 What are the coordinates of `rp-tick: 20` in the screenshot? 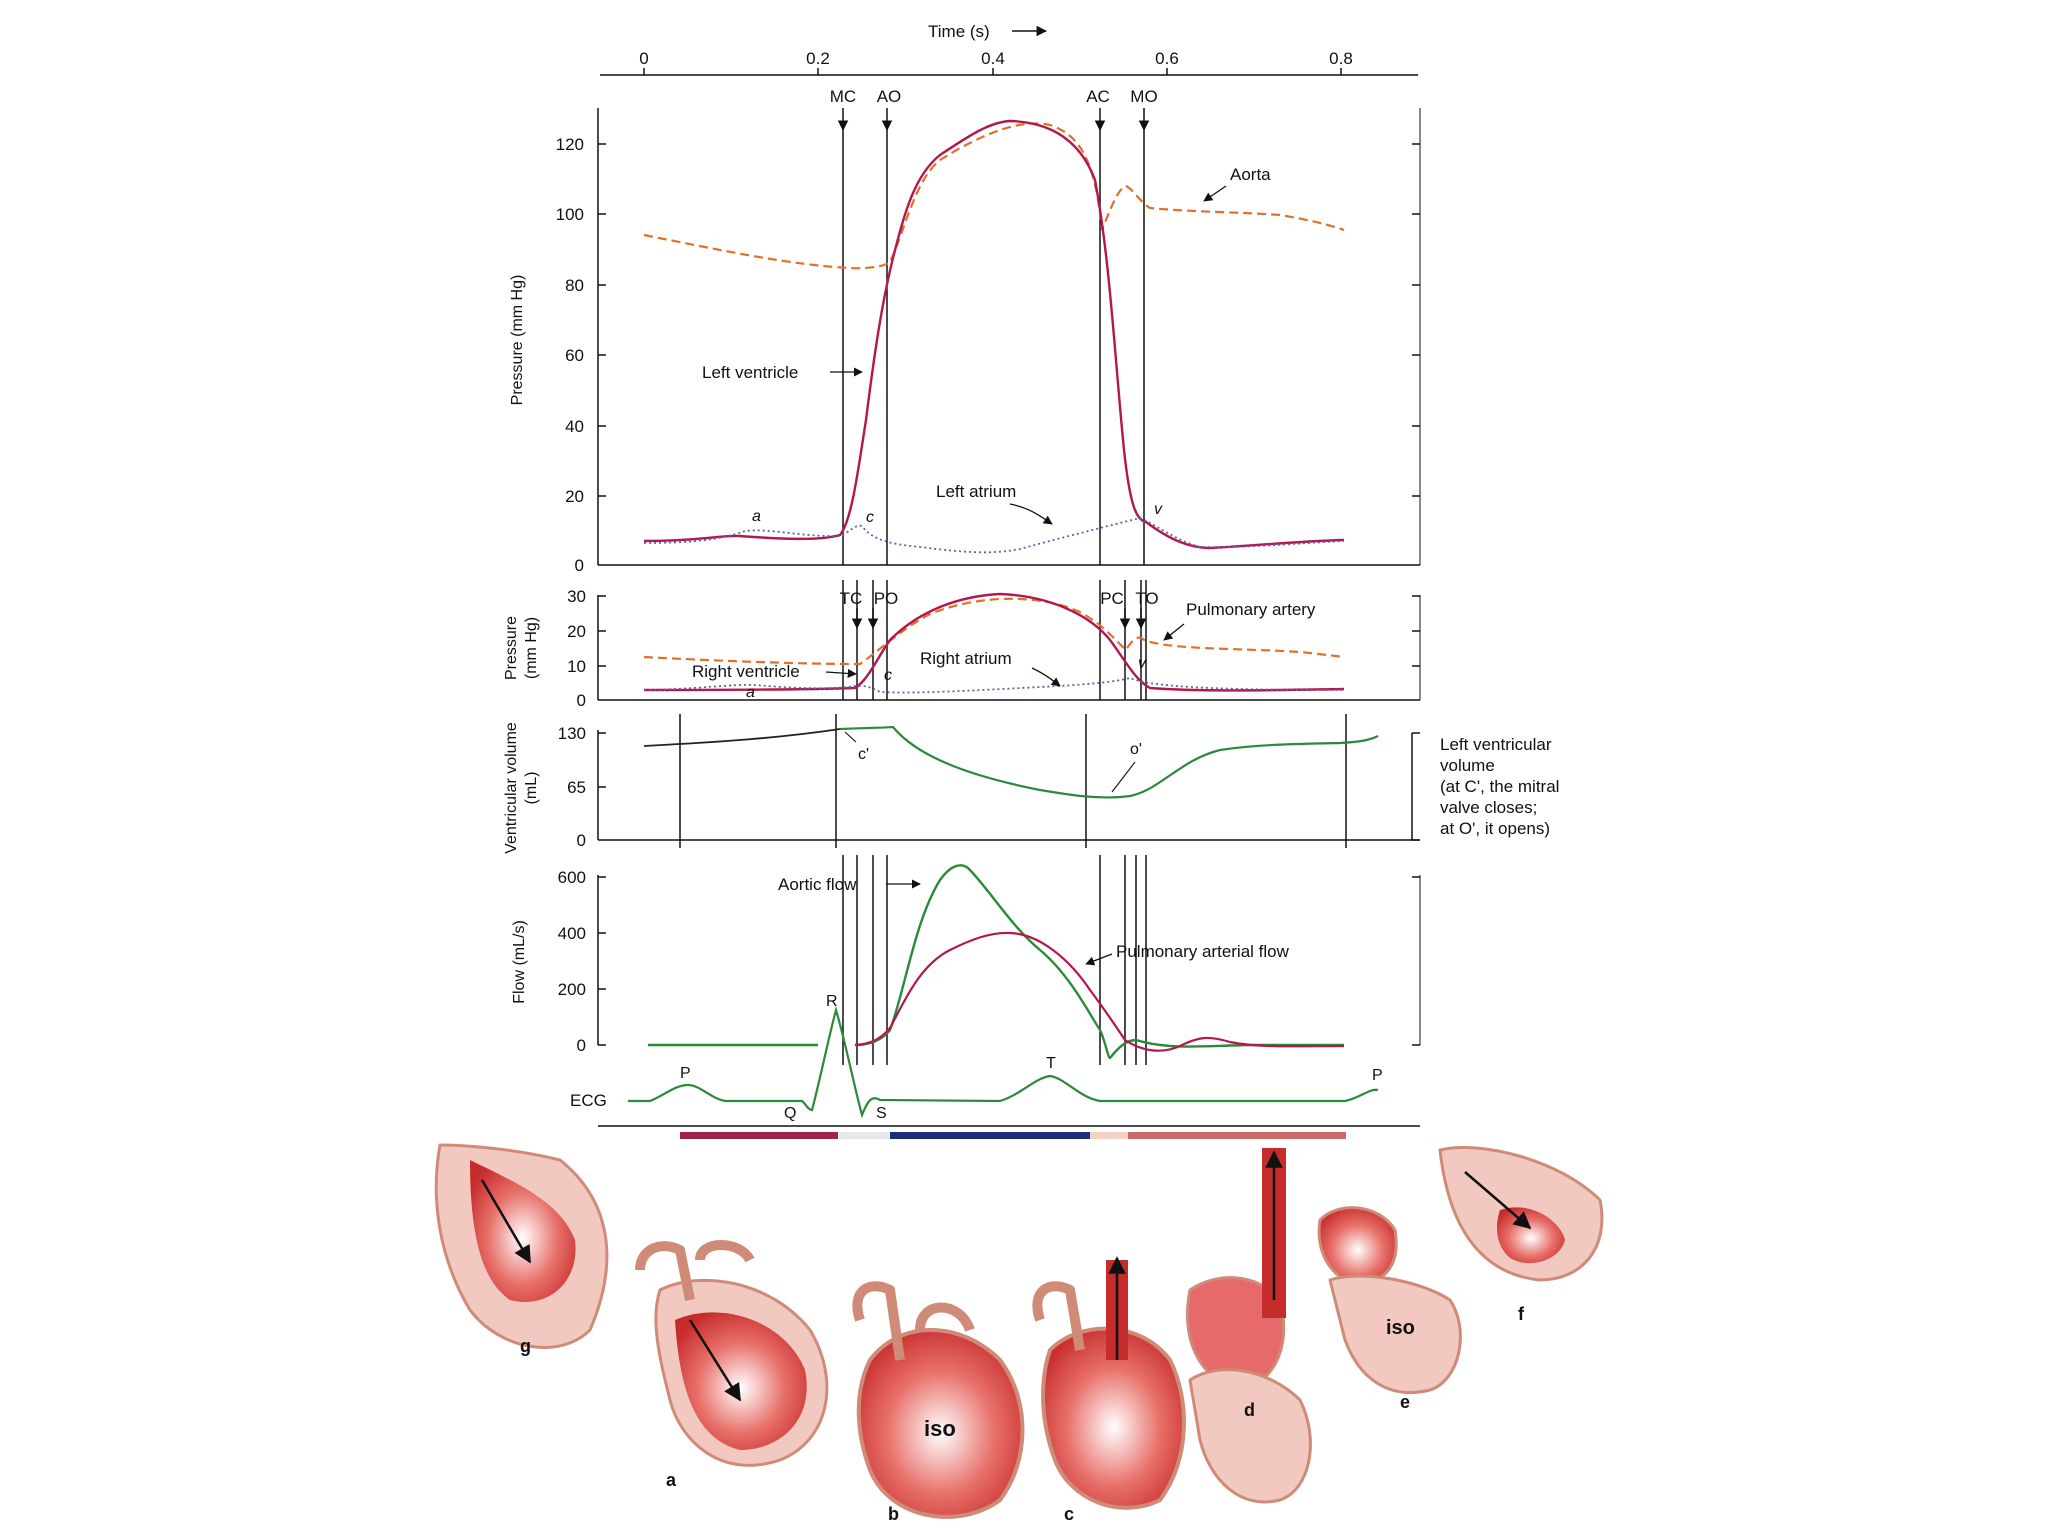 It's located at (576, 631).